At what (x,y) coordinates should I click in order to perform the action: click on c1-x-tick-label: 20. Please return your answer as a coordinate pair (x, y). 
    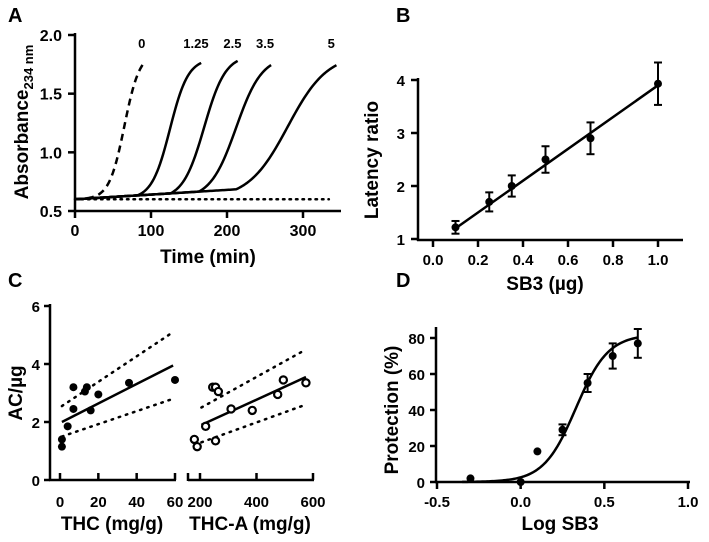
    Looking at the image, I should click on (98, 502).